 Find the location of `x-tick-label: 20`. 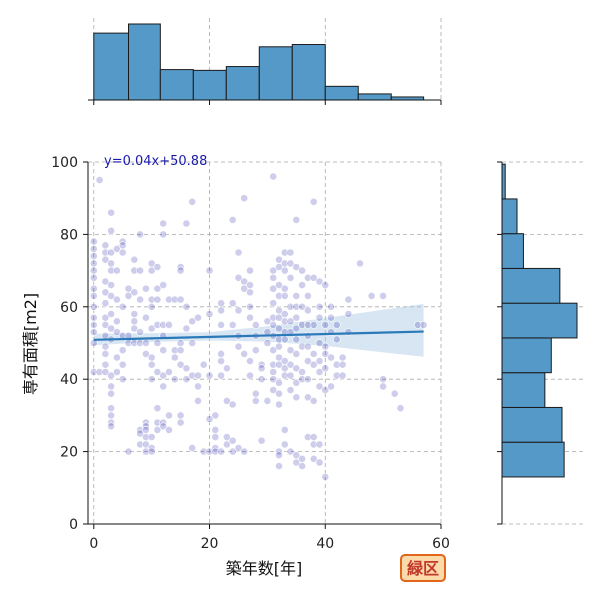

x-tick-label: 20 is located at coordinates (210, 544).